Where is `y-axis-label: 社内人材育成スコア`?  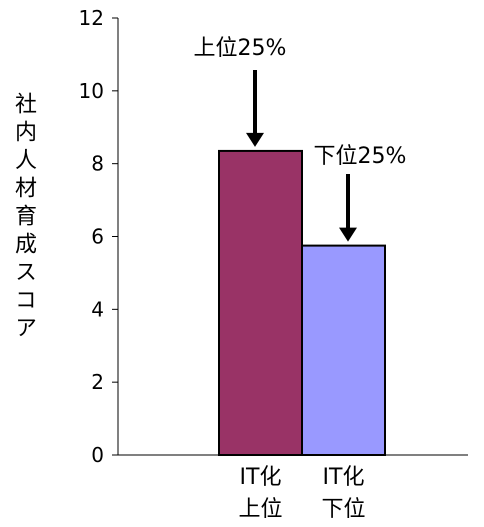 y-axis-label: 社内人材育成スコア is located at coordinates (23, 218).